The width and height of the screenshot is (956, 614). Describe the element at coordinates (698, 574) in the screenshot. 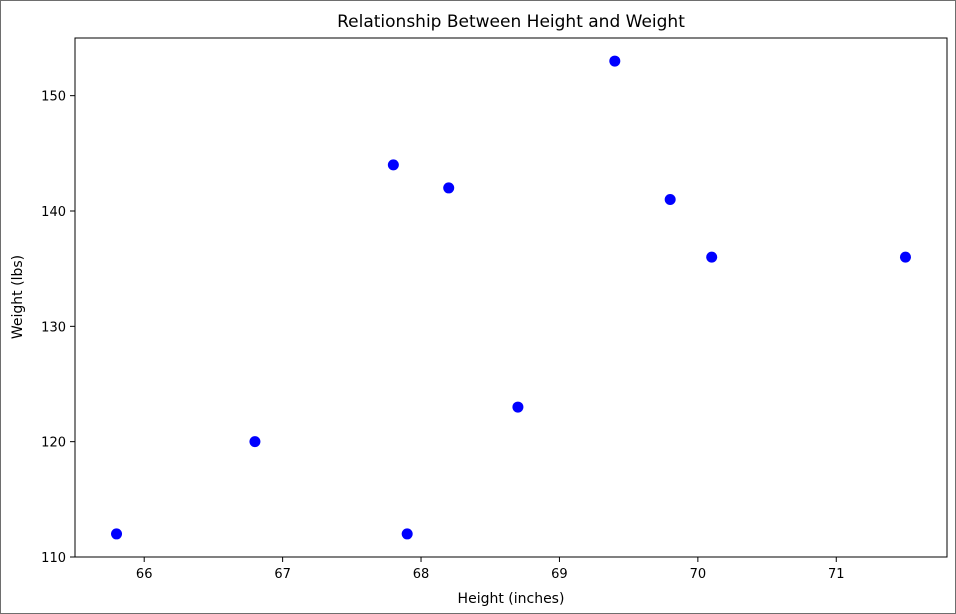

I see `x-tick-label: 70` at that location.